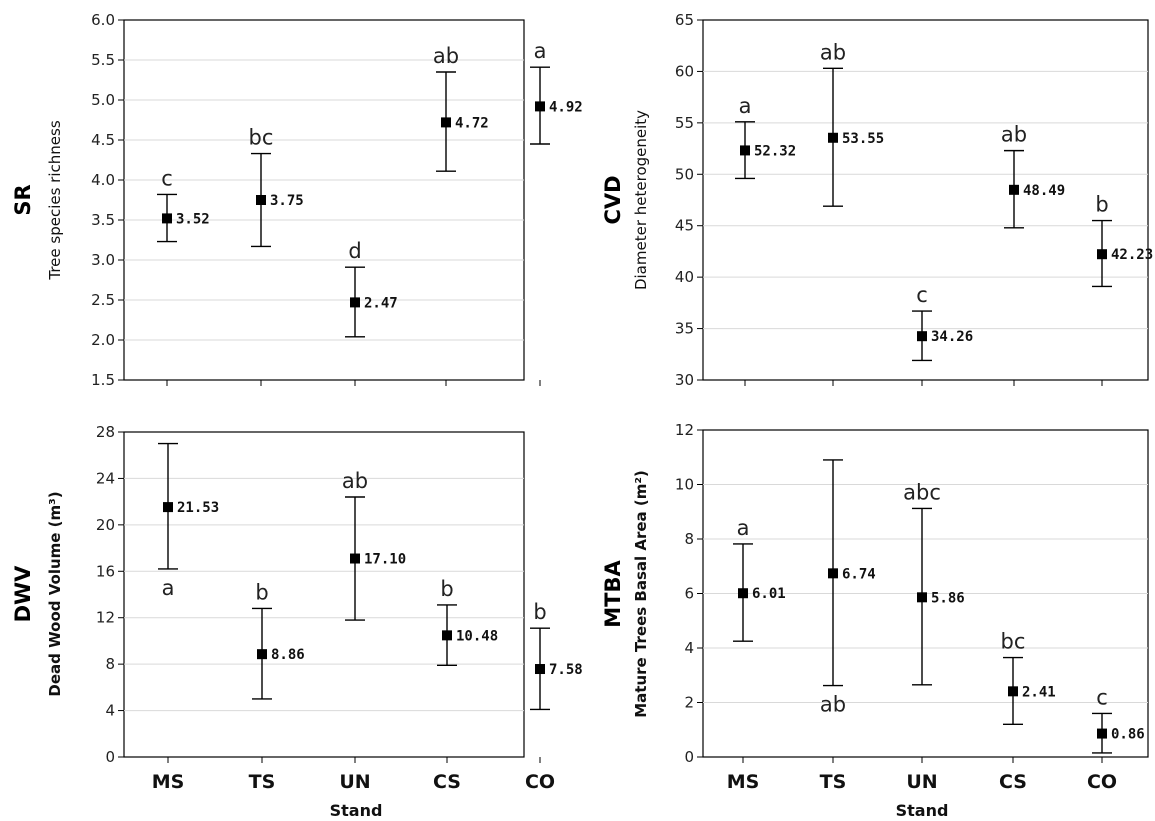  I want to click on plot-frame, so click(324, 594).